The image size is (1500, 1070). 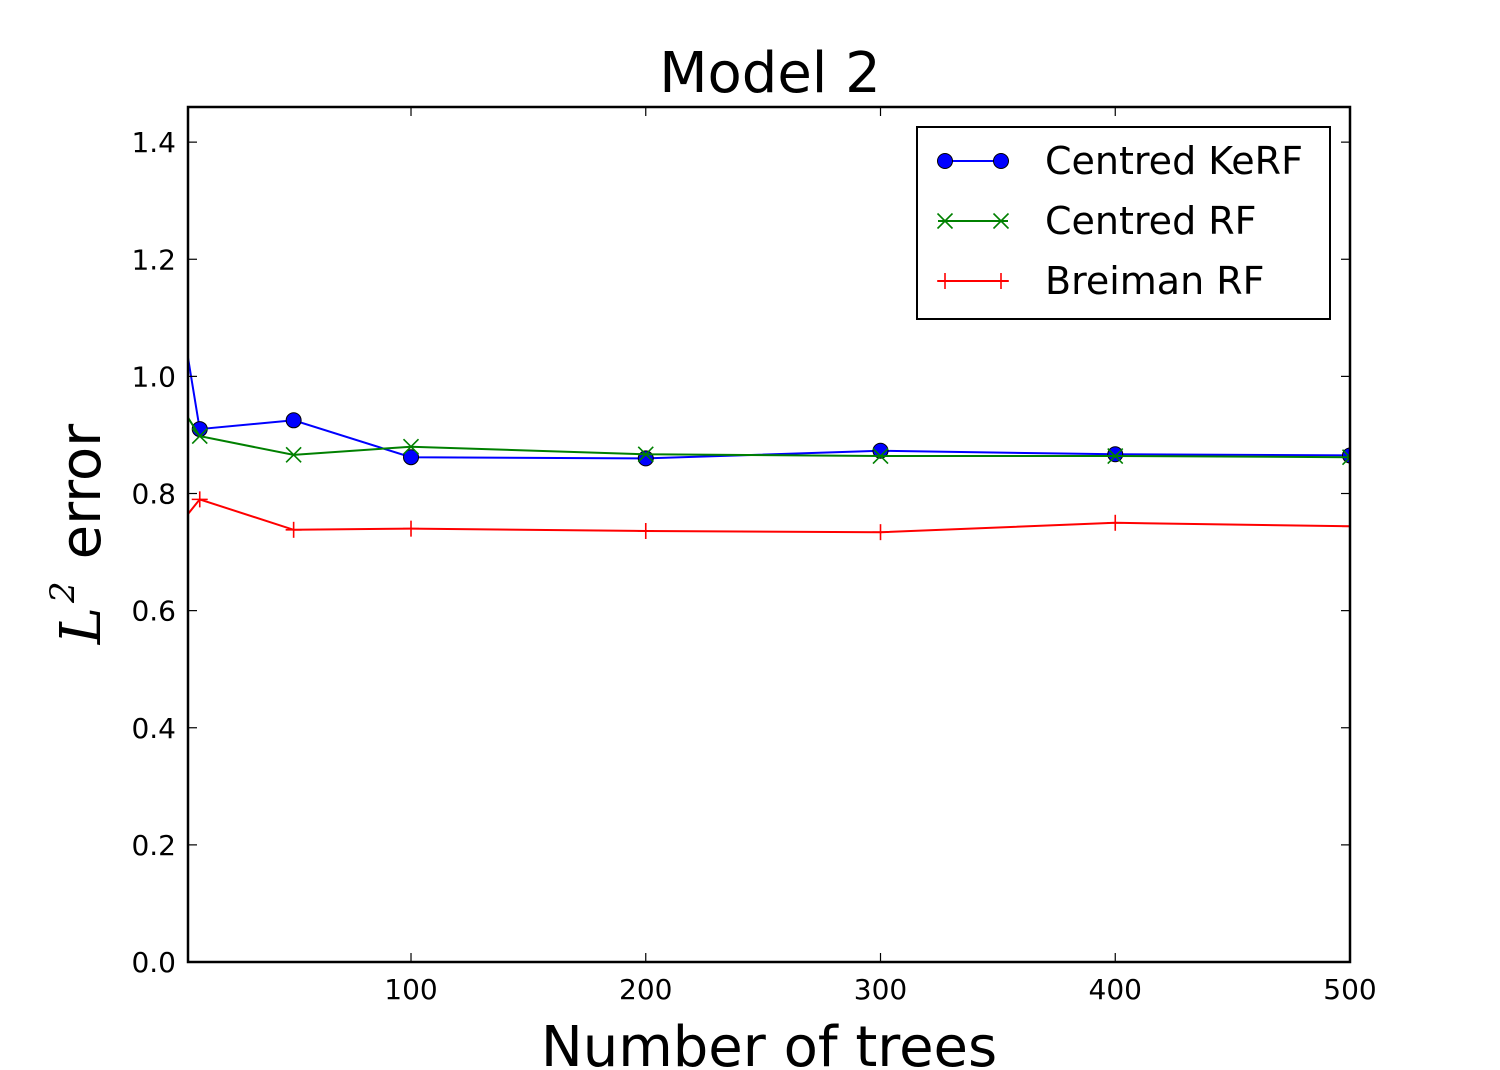 I want to click on y-axis-label-sup: 2, so click(x=63, y=592).